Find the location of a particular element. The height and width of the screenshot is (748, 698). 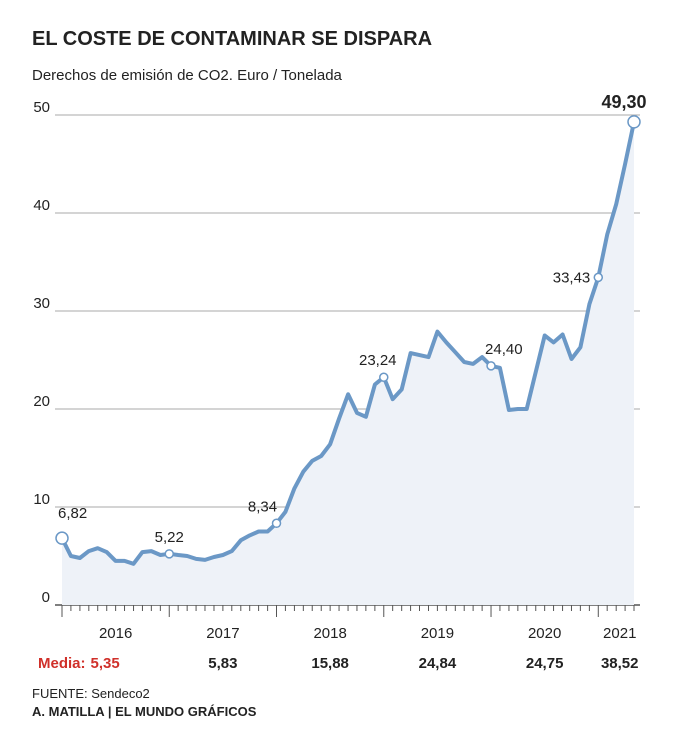

average-title: Media: is located at coordinates (62, 663).